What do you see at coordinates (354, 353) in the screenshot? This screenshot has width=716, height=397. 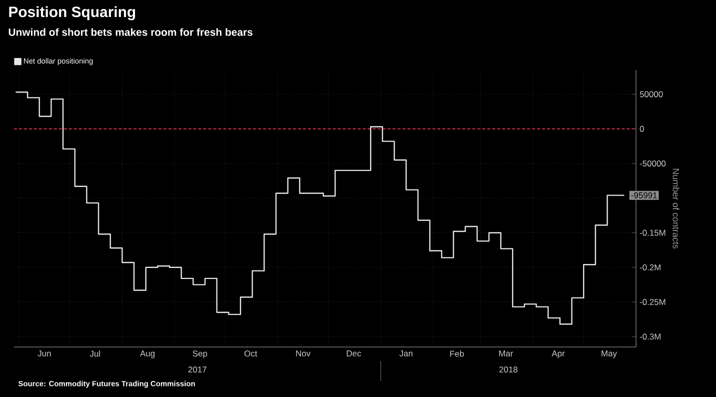 I see `x-tick-label: Dec` at bounding box center [354, 353].